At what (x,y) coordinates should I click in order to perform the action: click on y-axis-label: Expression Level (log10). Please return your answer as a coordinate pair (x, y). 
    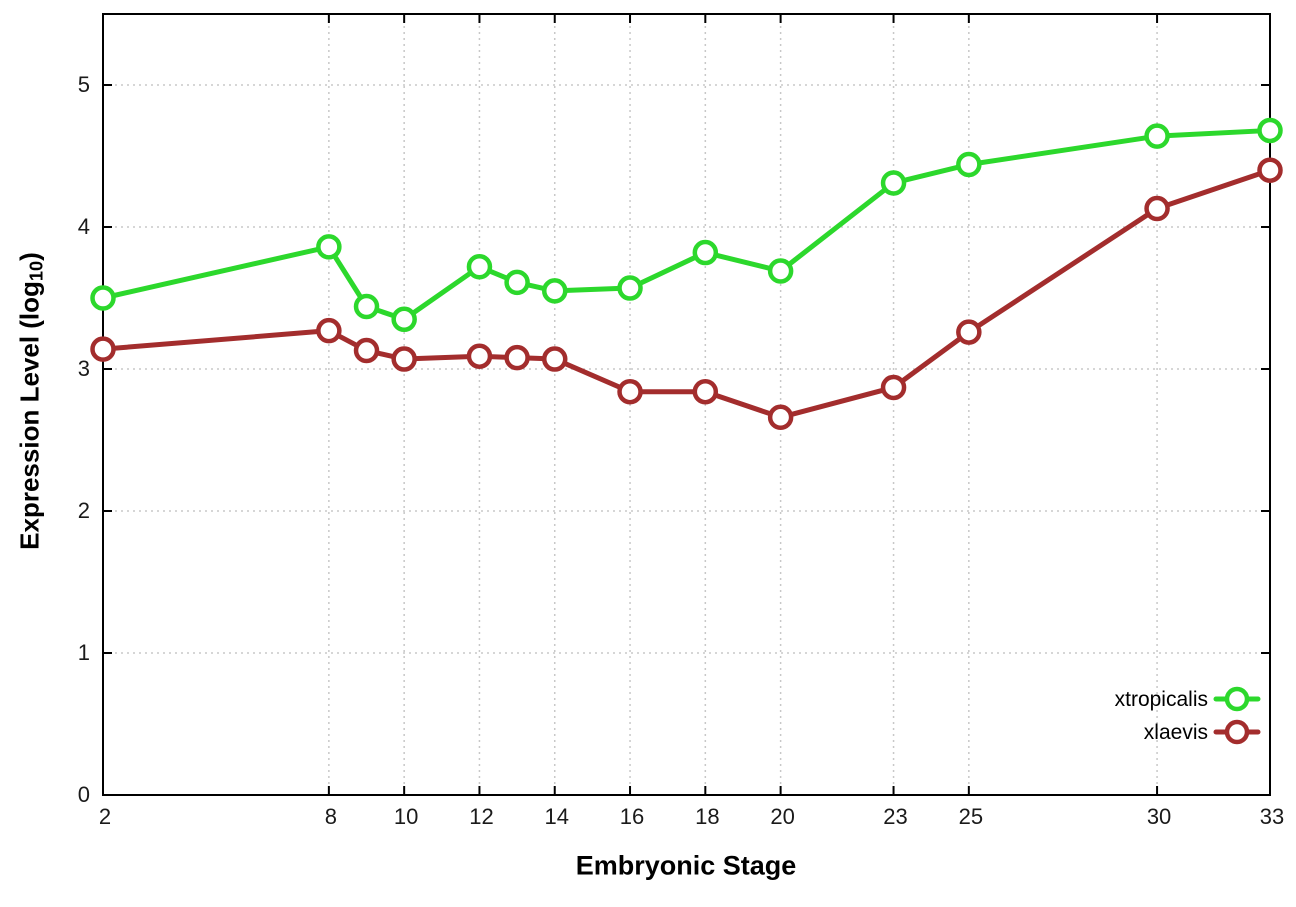
    Looking at the image, I should click on (31, 401).